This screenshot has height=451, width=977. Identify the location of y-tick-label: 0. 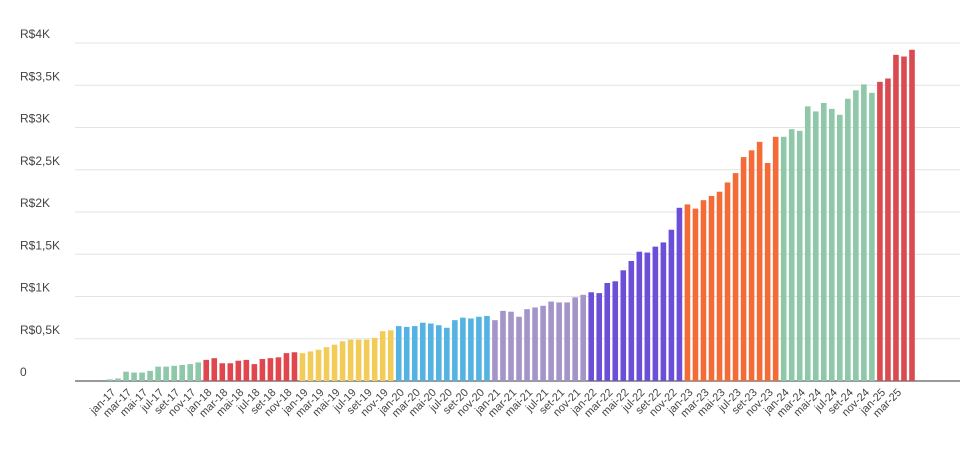
(23, 372).